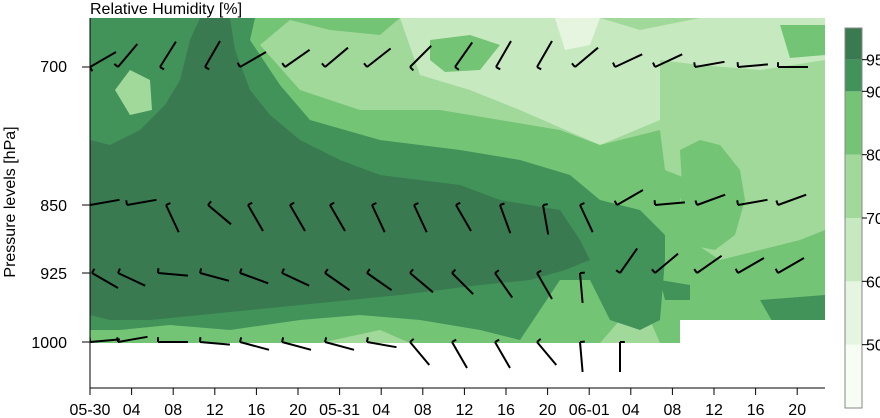 The width and height of the screenshot is (880, 418). What do you see at coordinates (53, 274) in the screenshot?
I see `y-tick-label: 925` at bounding box center [53, 274].